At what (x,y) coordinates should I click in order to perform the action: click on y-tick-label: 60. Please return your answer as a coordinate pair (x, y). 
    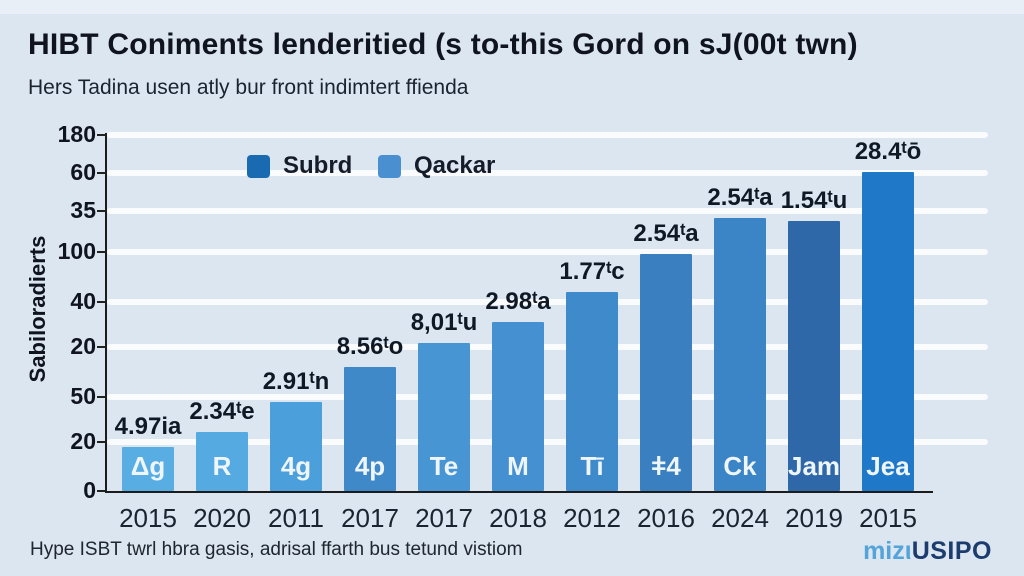
    Looking at the image, I should click on (83, 172).